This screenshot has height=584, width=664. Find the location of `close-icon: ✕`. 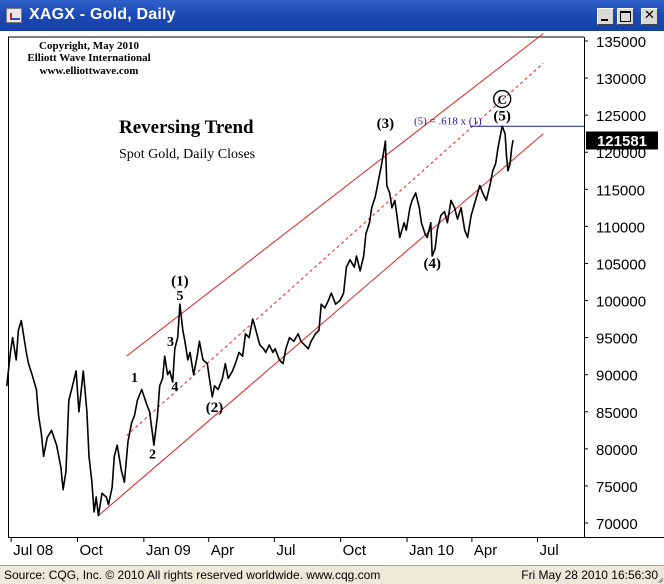

close-icon: ✕ is located at coordinates (649, 16).